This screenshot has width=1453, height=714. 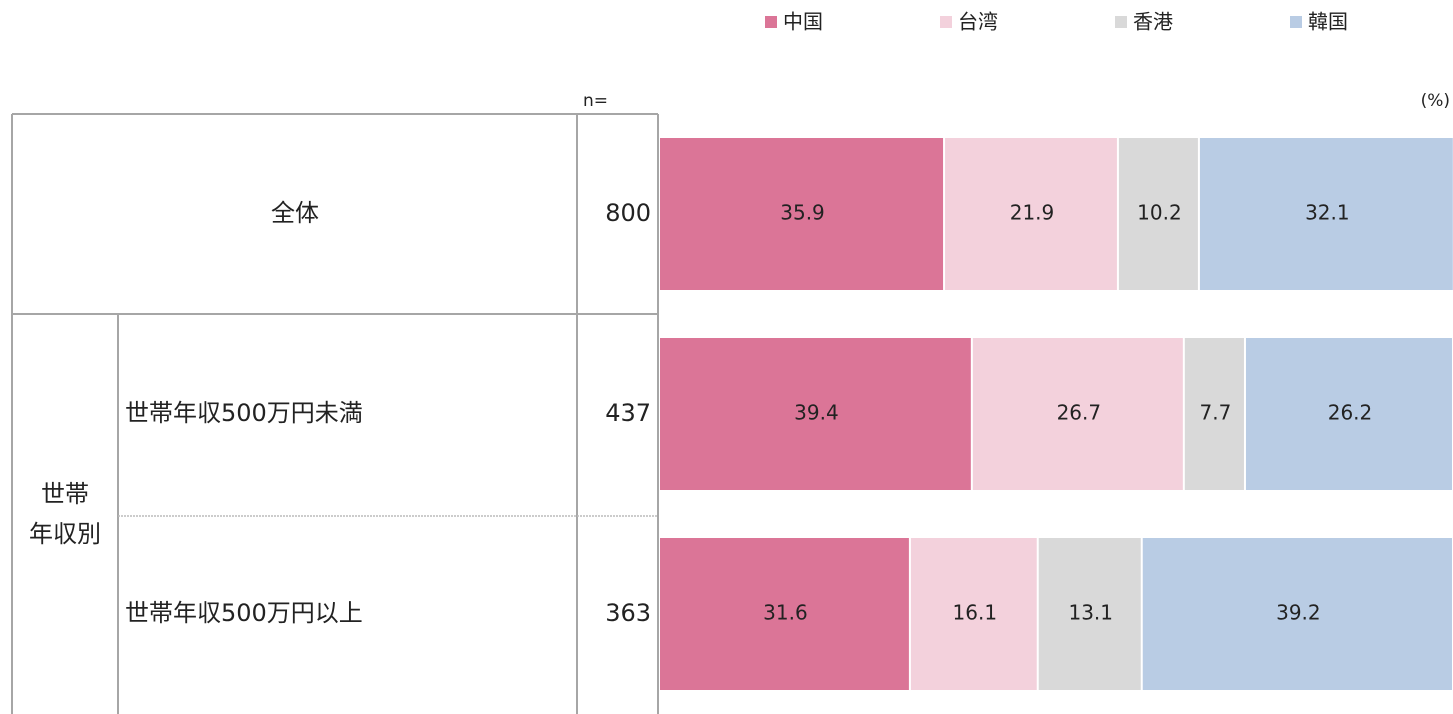 I want to click on value-label: 26.2, so click(x=1350, y=413).